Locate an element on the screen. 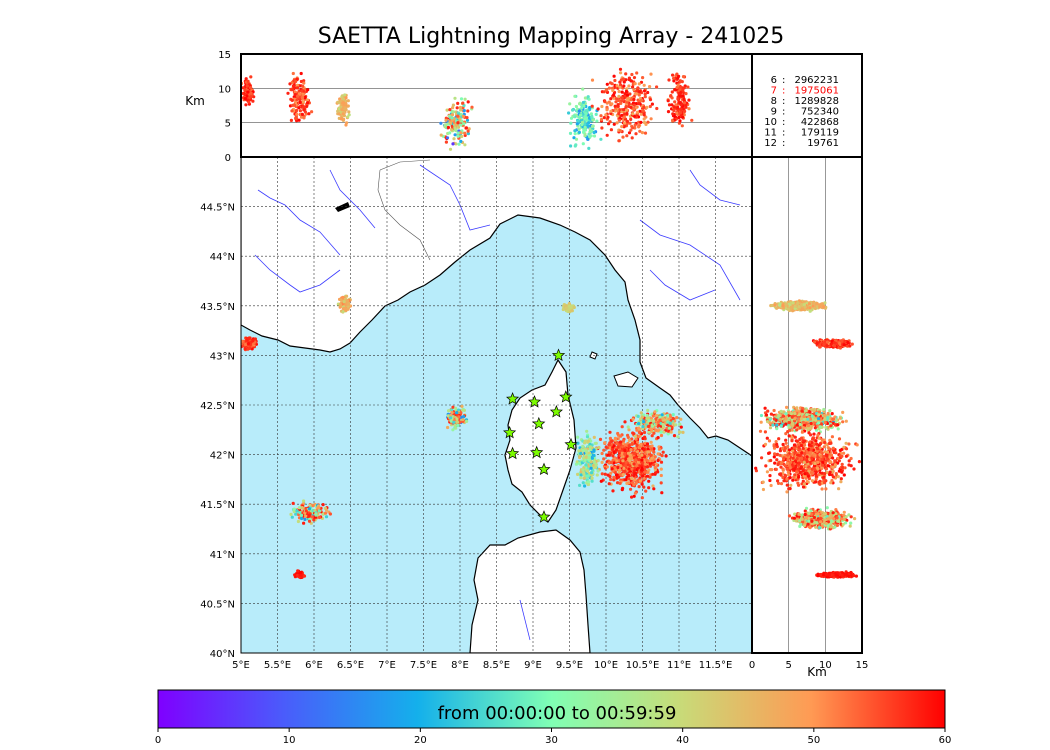 The image size is (1050, 750). lat-tick-label: 44°N is located at coordinates (222, 257).